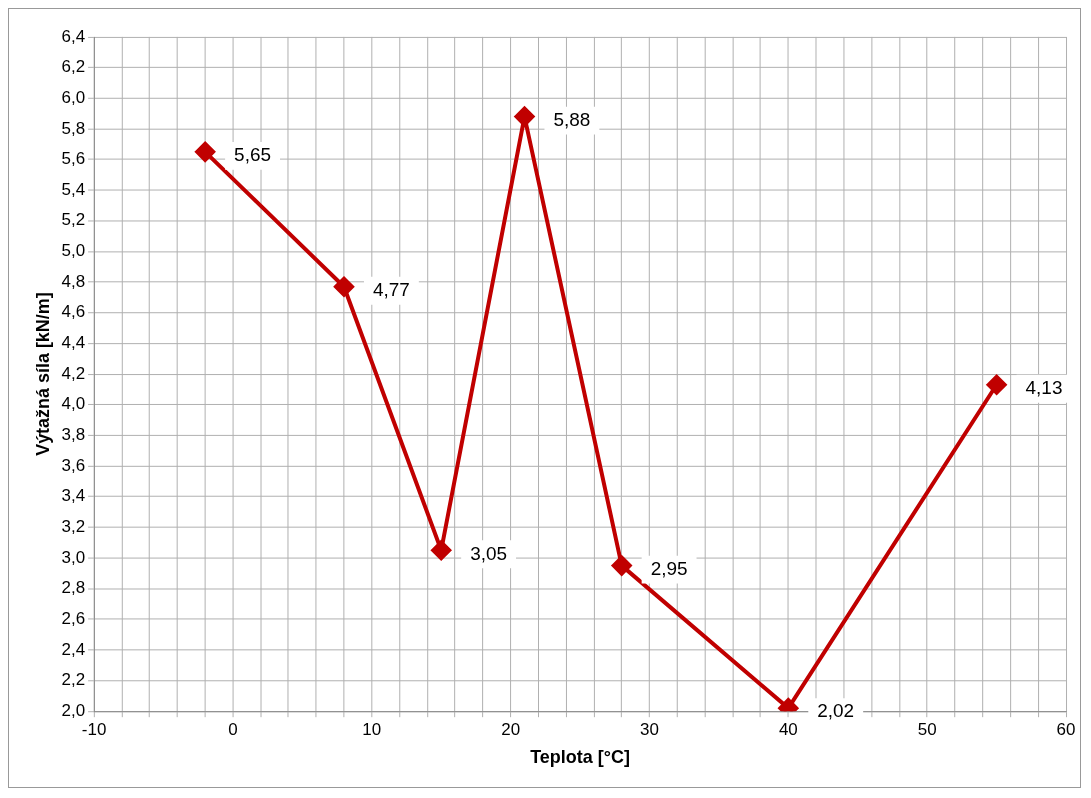 The image size is (1091, 798). Describe the element at coordinates (73, 159) in the screenshot. I see `y-tick-label: 5,6` at that location.